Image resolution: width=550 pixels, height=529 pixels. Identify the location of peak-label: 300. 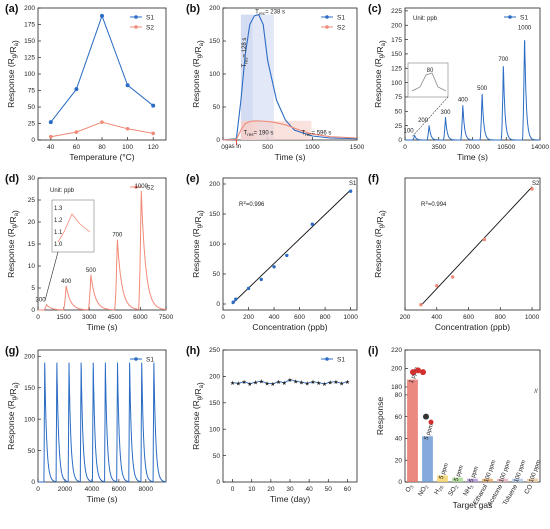
(41, 301).